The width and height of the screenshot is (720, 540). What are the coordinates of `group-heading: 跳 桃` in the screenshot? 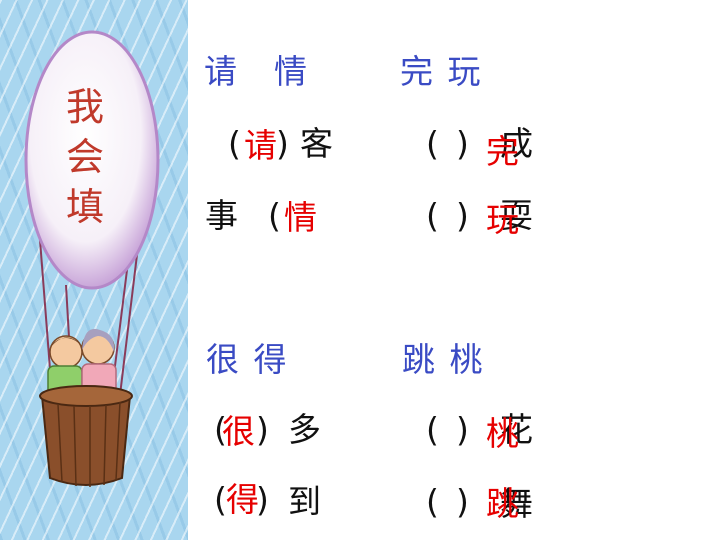 It's located at (443, 359).